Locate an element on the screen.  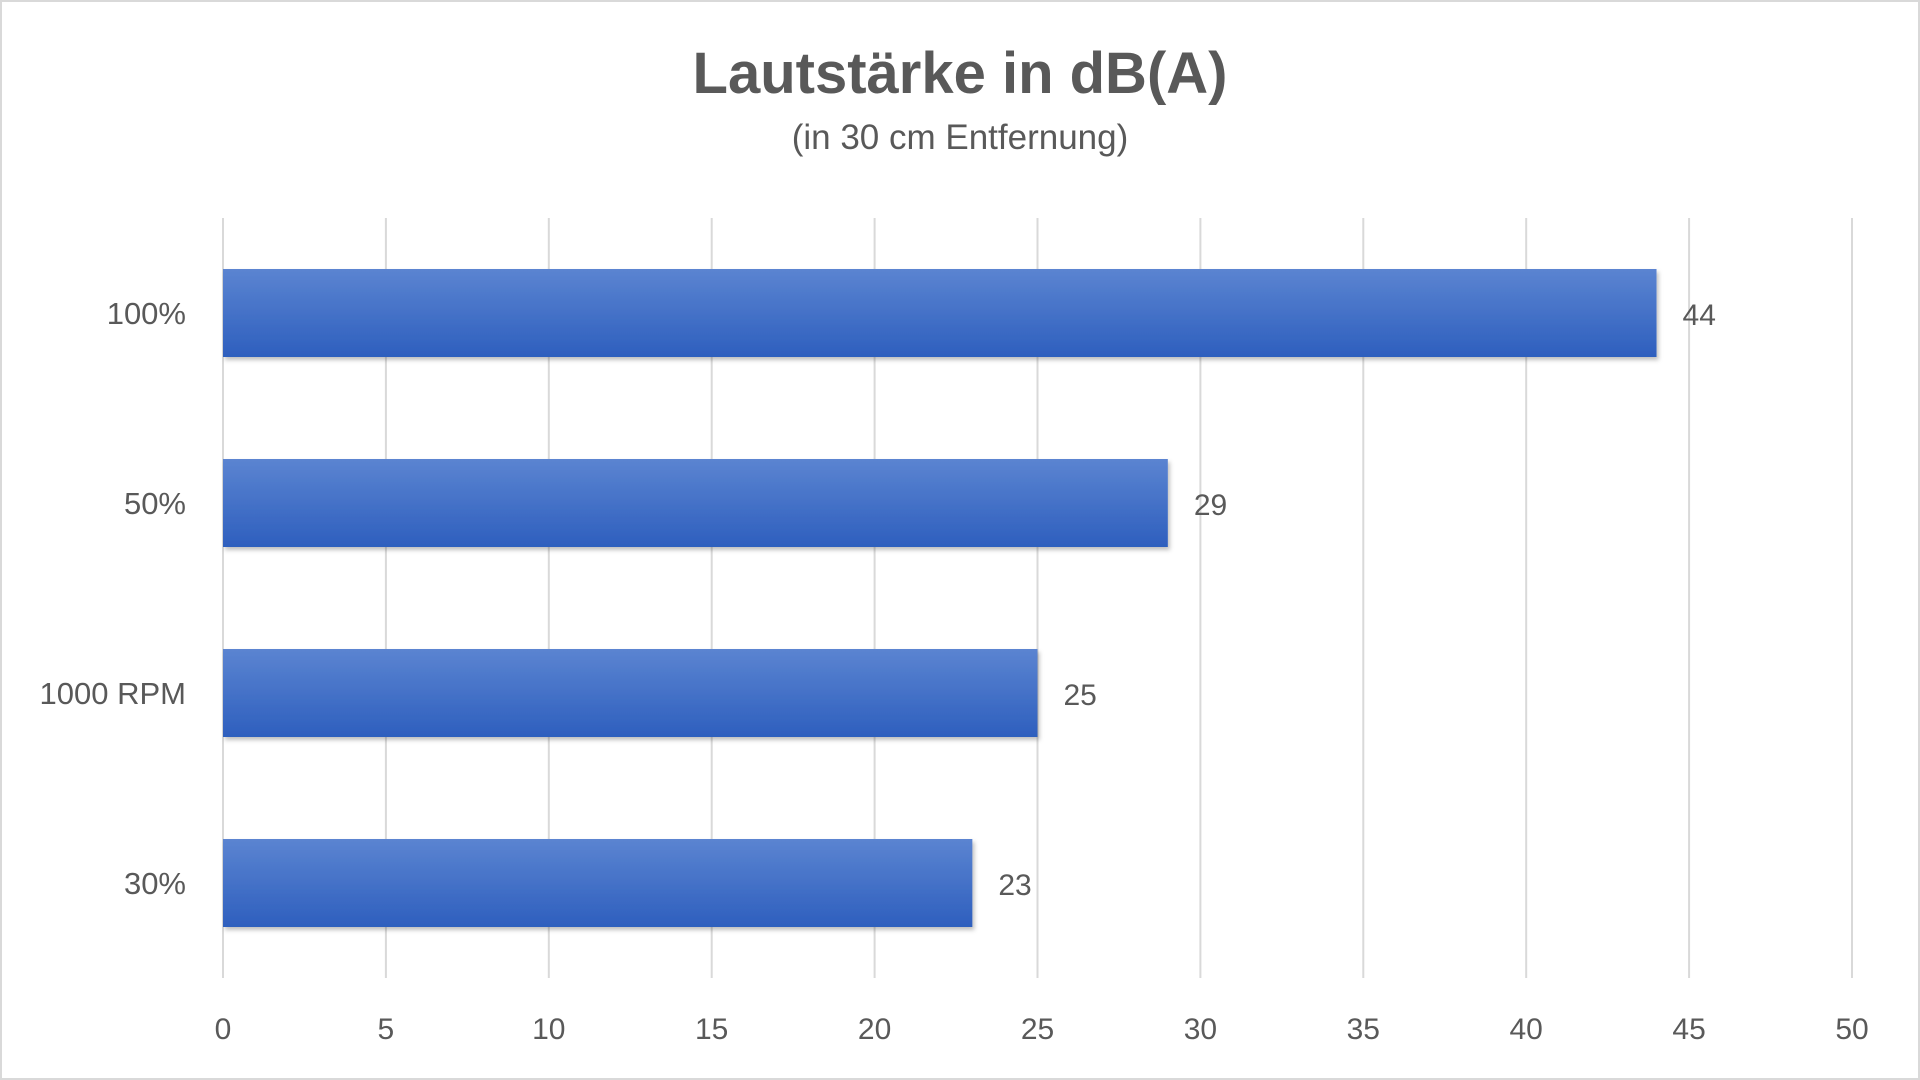
category-label: 100% is located at coordinates (146, 313).